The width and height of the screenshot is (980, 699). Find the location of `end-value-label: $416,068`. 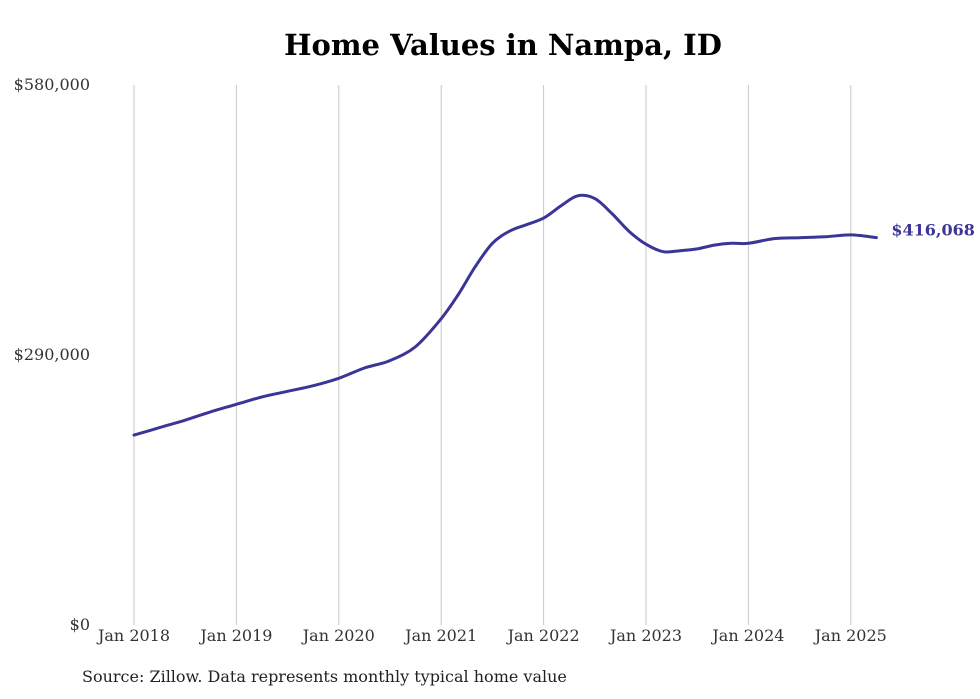

end-value-label: $416,068 is located at coordinates (933, 230).